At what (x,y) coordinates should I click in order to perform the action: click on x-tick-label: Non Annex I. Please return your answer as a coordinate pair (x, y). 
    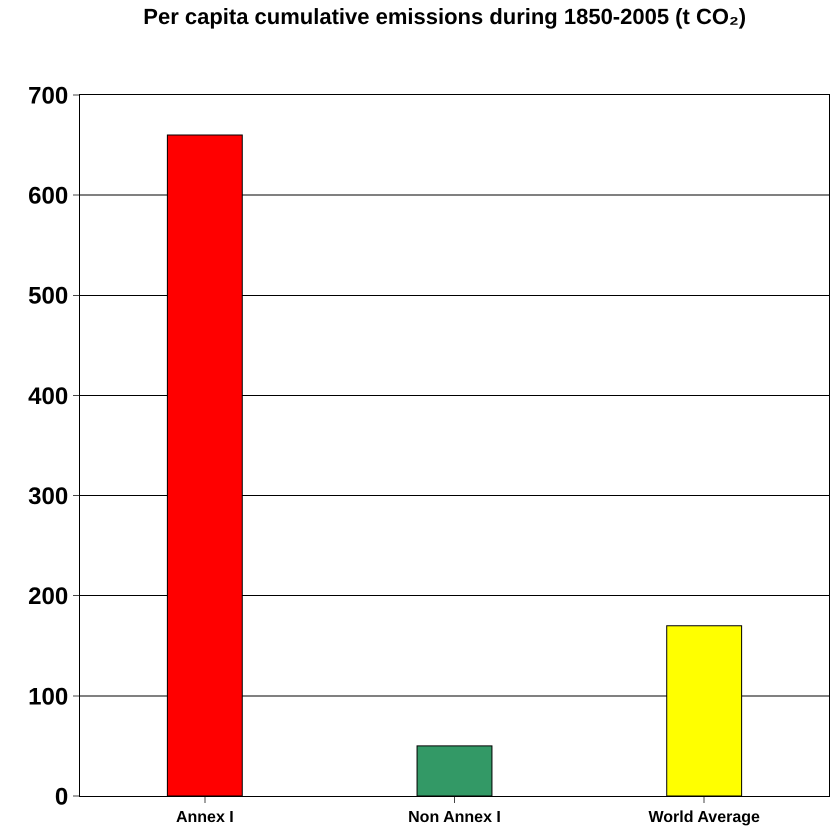
    Looking at the image, I should click on (454, 817).